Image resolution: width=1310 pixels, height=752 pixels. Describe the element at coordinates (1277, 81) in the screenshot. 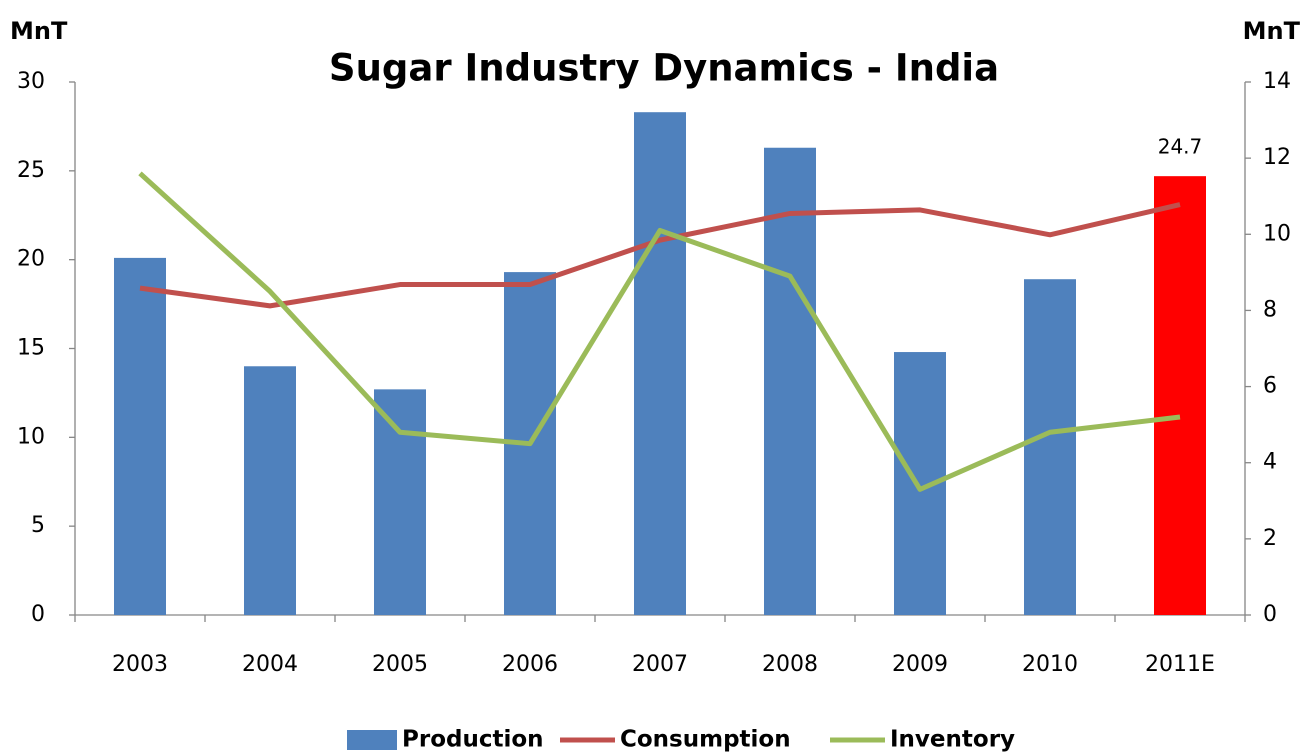

I see `y2-tick-label: 14` at that location.